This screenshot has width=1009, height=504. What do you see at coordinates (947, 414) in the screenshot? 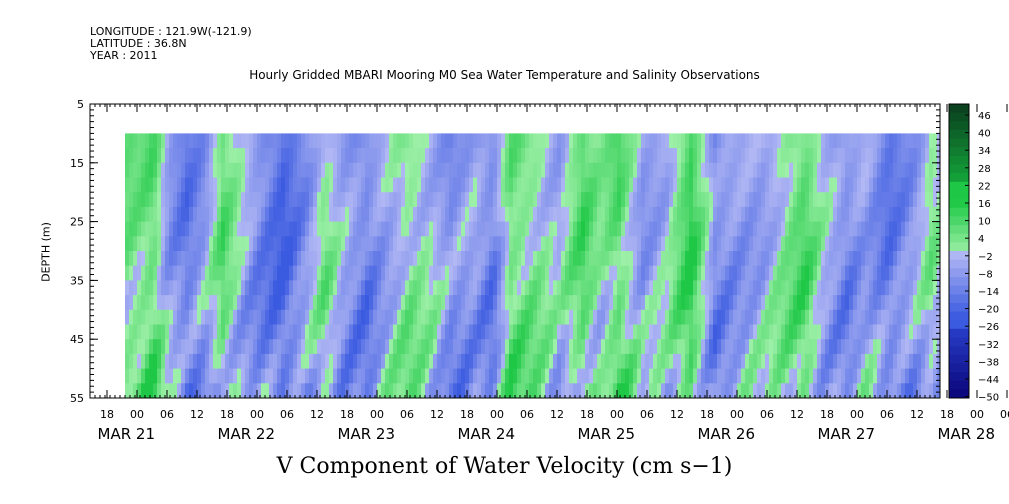
I see `x-hour-label: 18` at bounding box center [947, 414].